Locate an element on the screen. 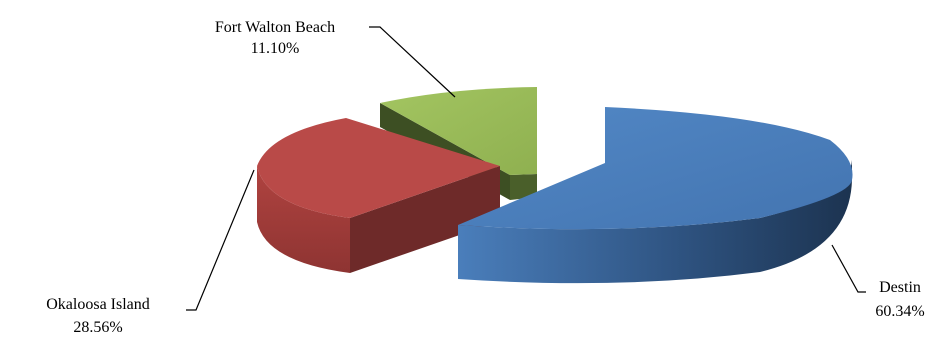 The width and height of the screenshot is (949, 341). label-okaloosa-island-name: Okaloosa Island is located at coordinates (98, 304).